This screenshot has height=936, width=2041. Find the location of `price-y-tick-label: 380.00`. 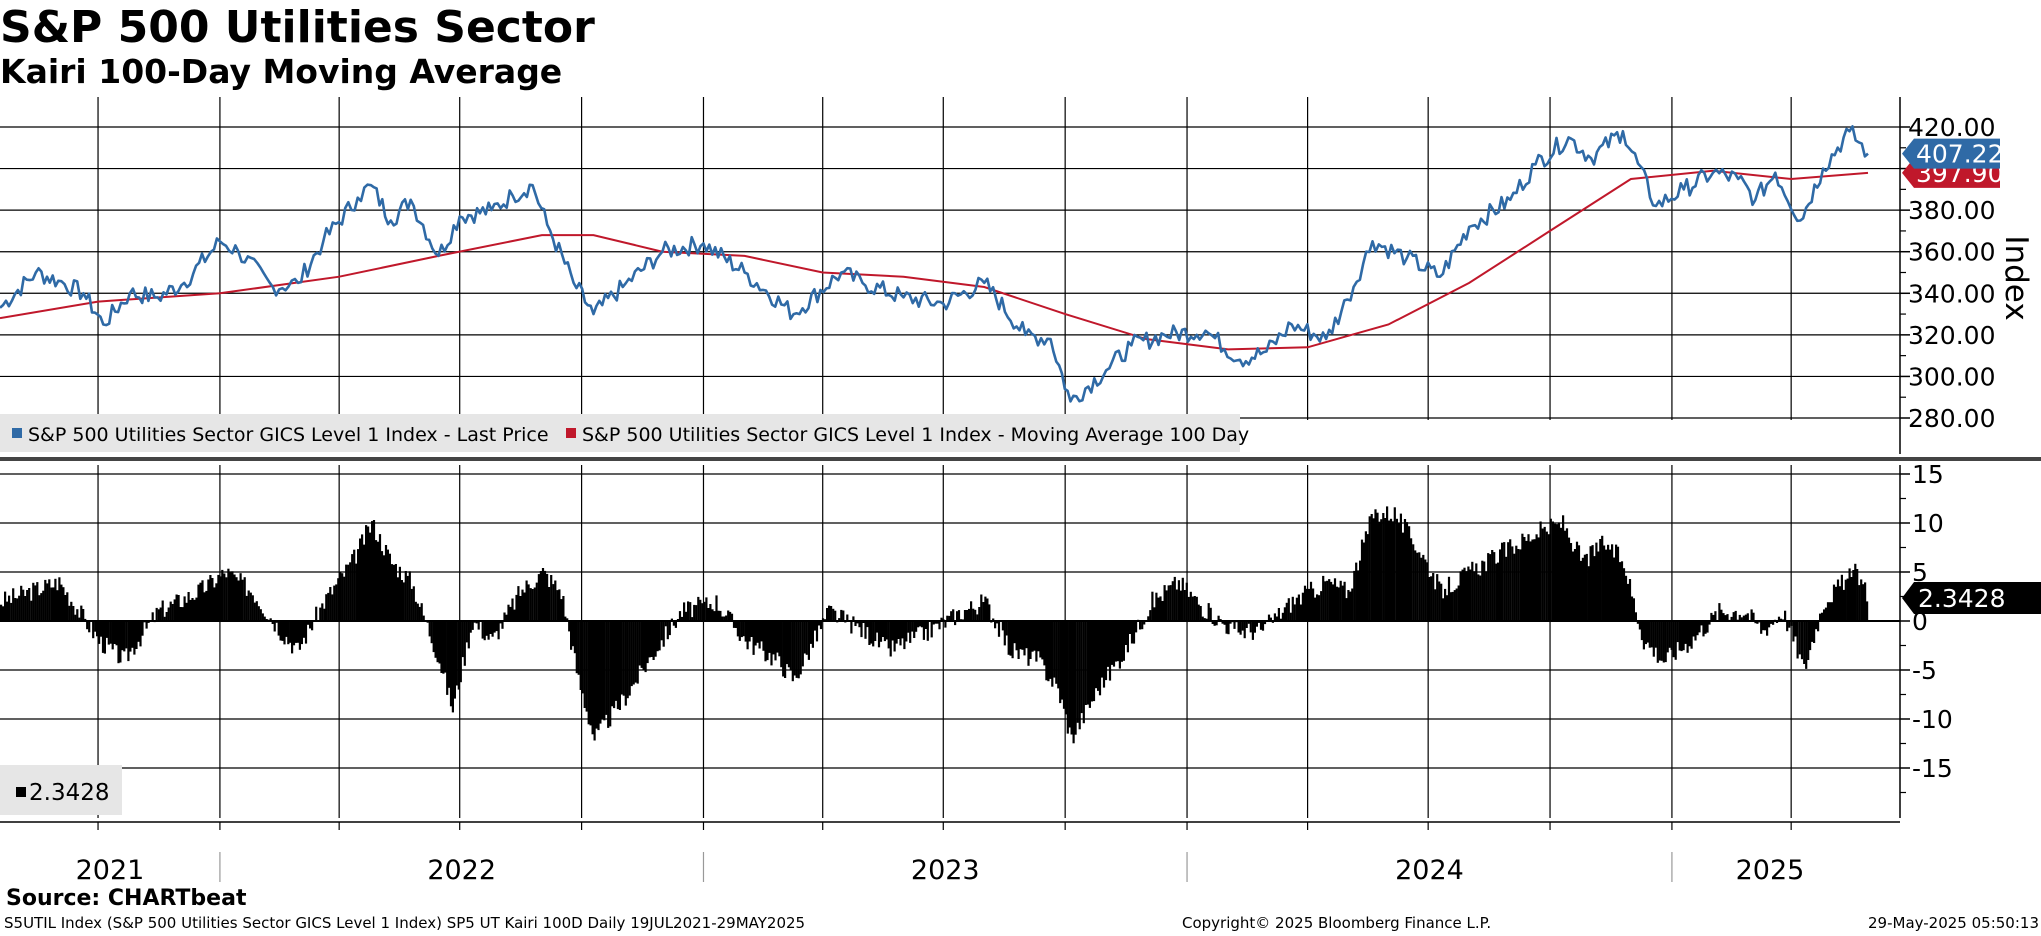

price-y-tick-label: 380.00 is located at coordinates (1951, 210).